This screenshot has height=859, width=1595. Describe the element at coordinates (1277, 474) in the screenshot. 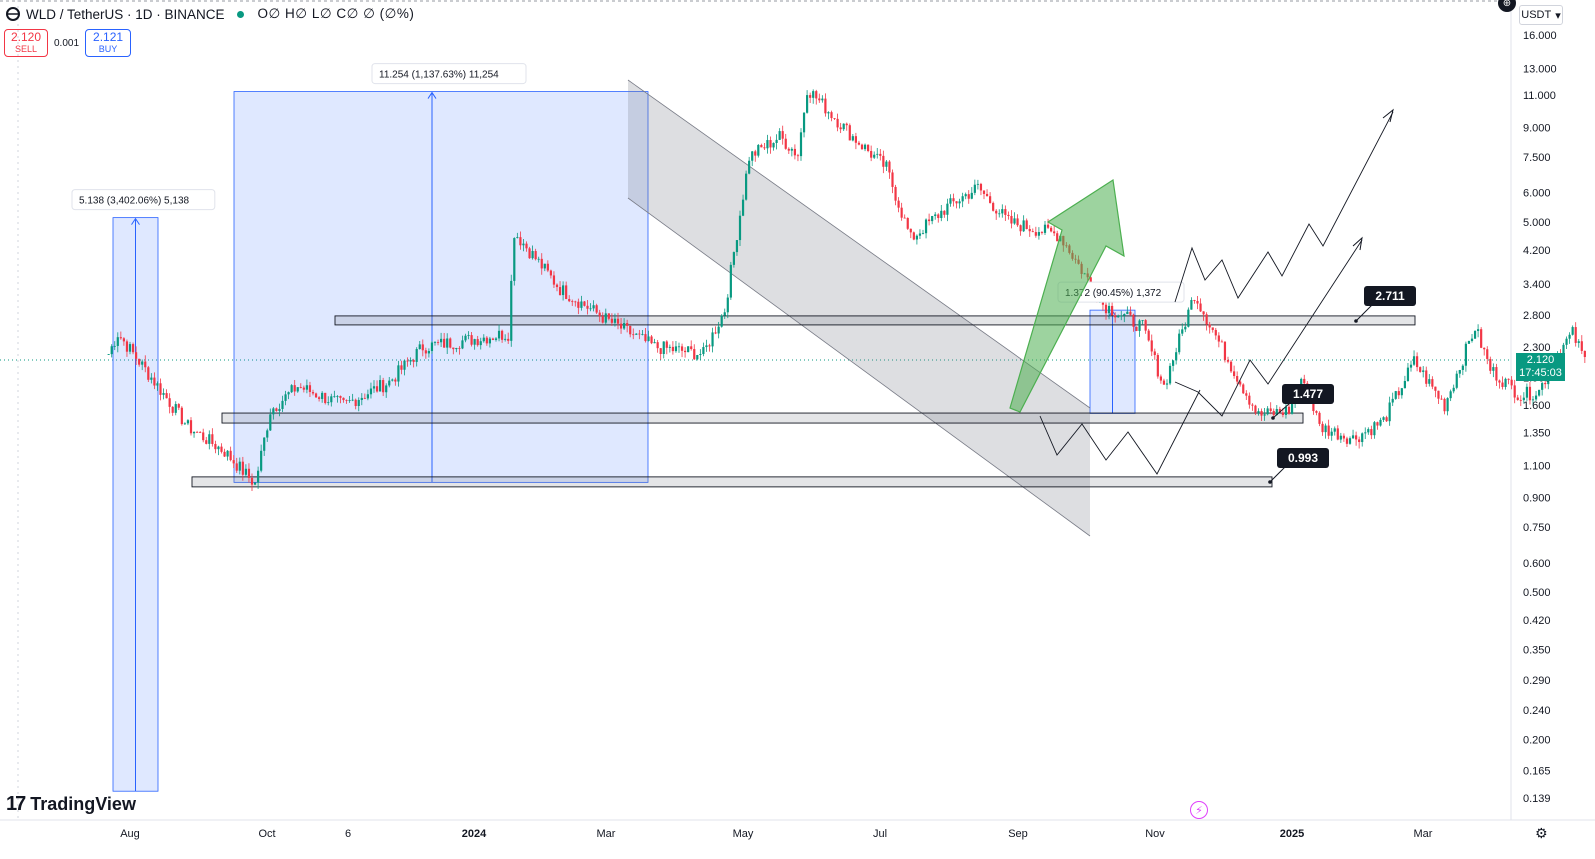

I see `callout-pointer` at that location.